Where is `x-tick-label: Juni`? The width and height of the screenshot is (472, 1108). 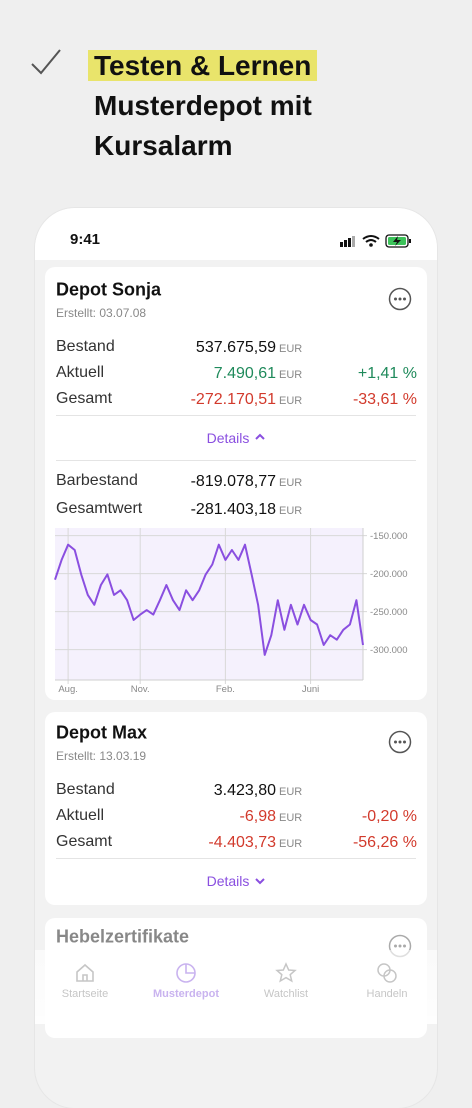
x-tick-label: Juni is located at coordinates (310, 689).